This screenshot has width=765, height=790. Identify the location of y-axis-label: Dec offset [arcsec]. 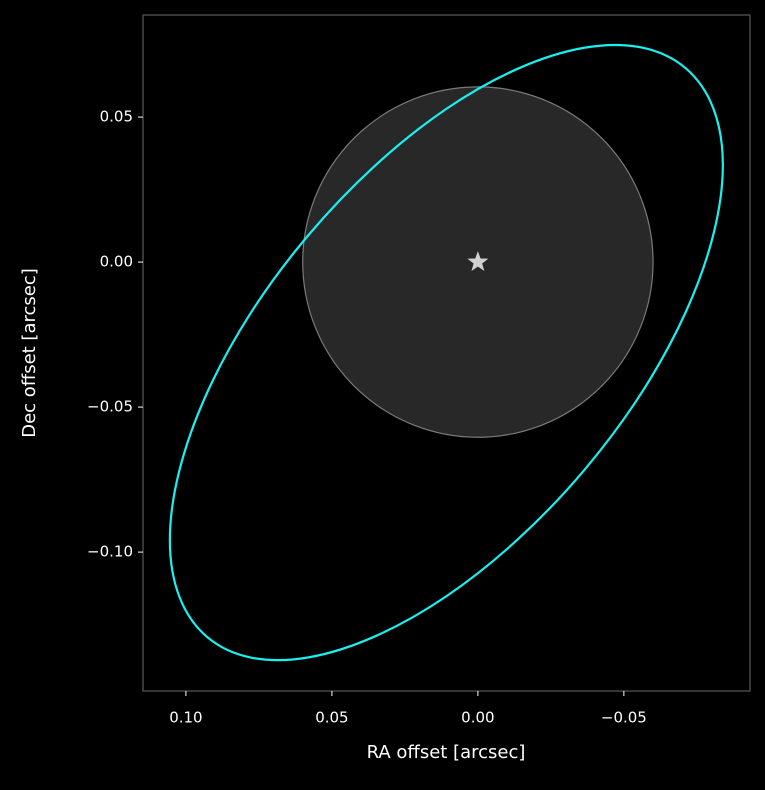
(29, 353).